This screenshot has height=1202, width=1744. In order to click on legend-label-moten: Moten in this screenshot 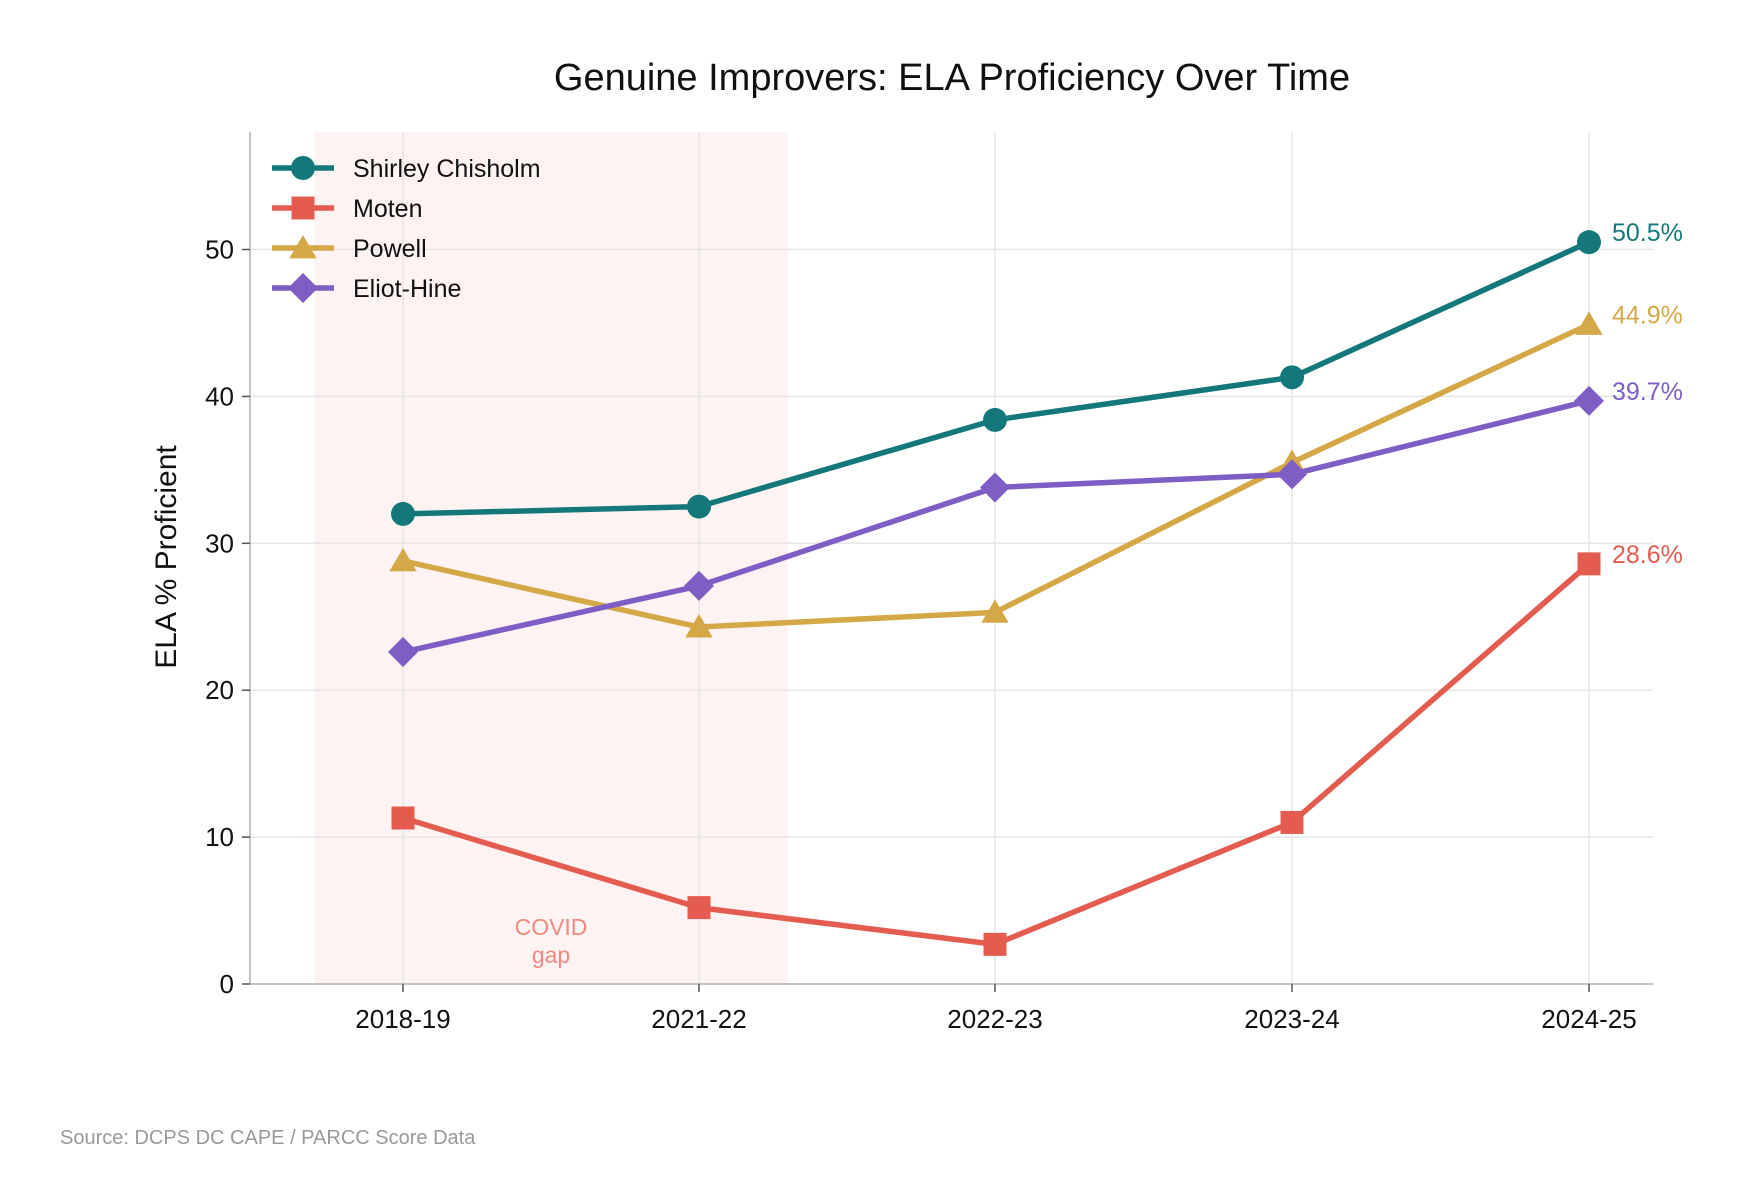, I will do `click(387, 209)`.